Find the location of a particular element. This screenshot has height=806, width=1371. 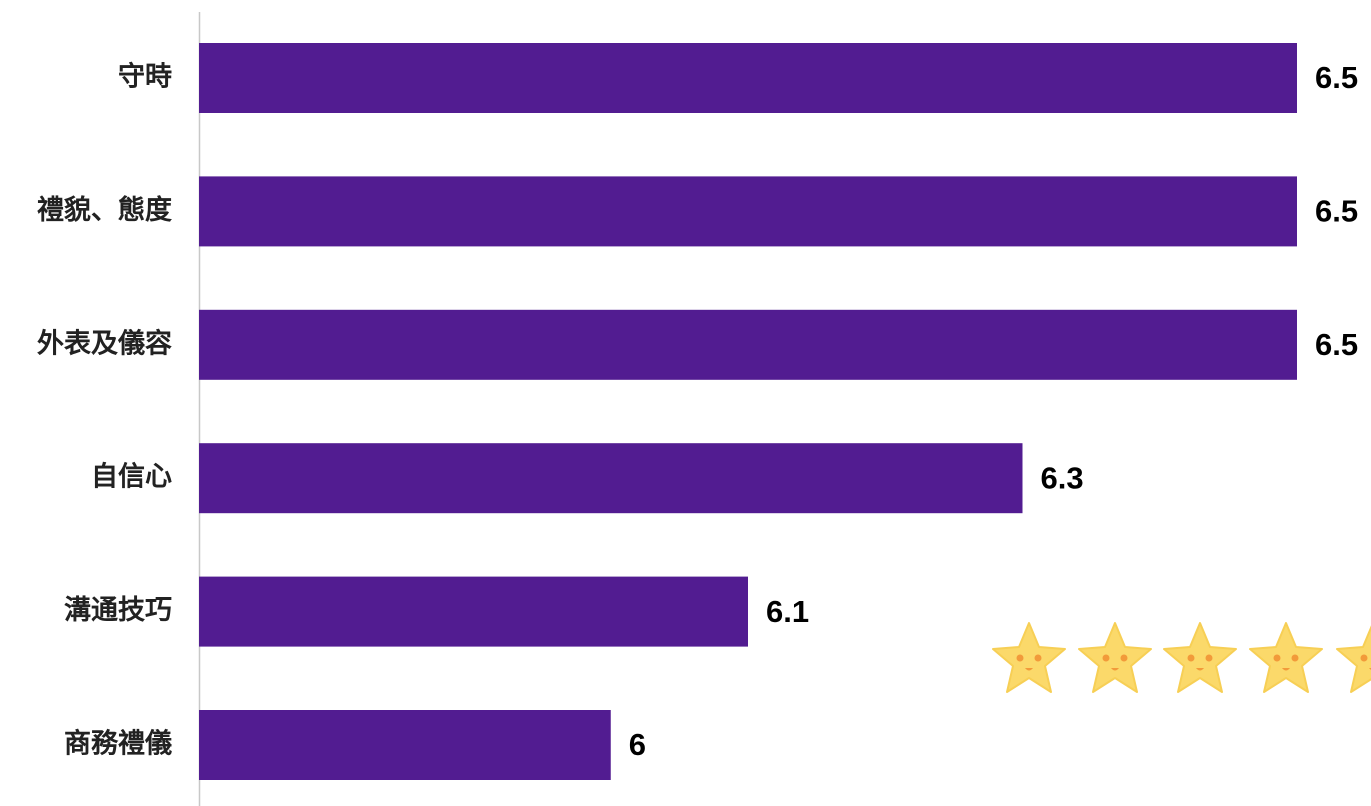

category-label: 溝通技巧 is located at coordinates (118, 610).